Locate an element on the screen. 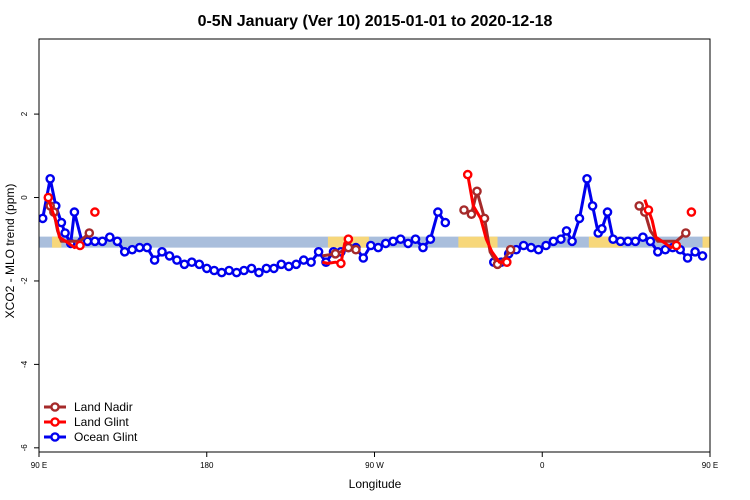 The width and height of the screenshot is (750, 500). y-tick-label: -2 is located at coordinates (24, 281).